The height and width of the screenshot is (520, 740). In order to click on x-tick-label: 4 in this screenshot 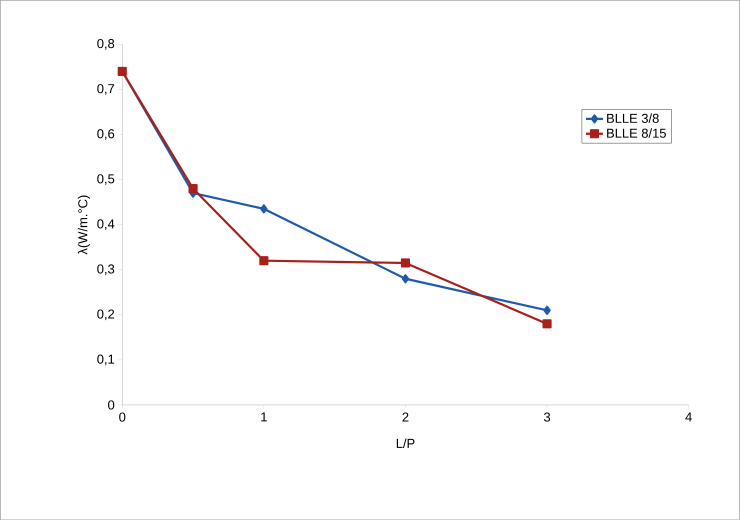, I will do `click(688, 417)`.